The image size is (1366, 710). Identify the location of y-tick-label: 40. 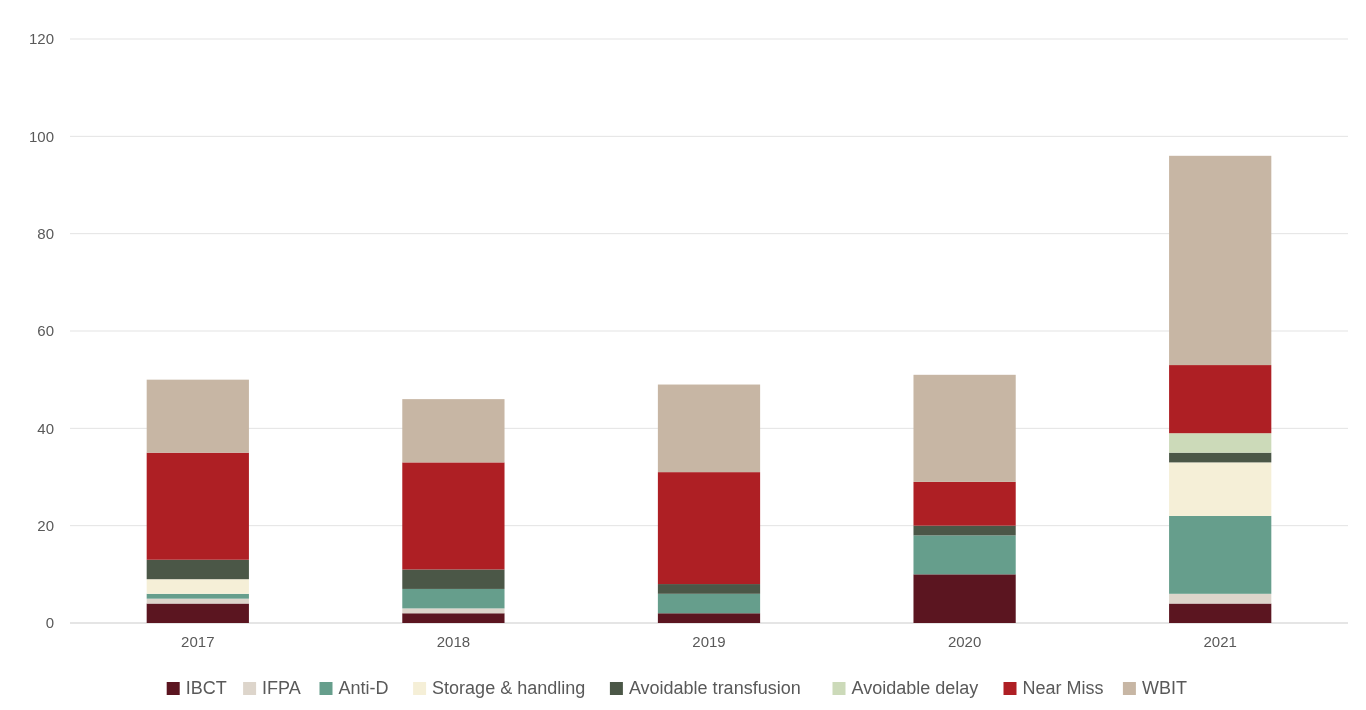
(45, 428).